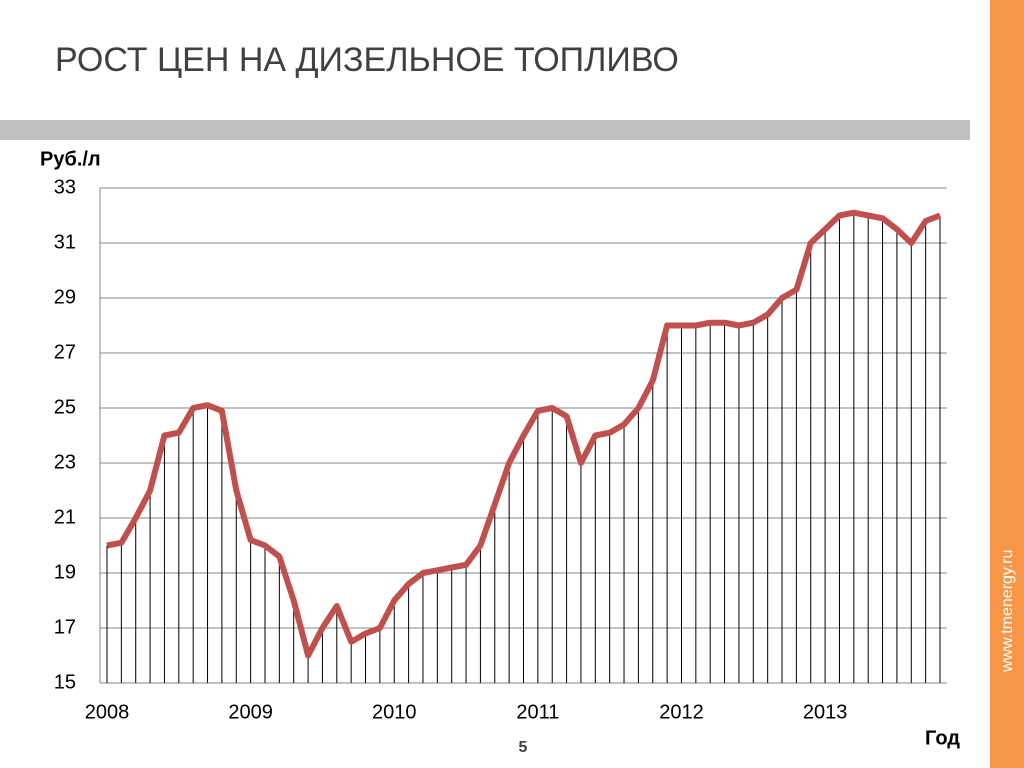  I want to click on x-tick-label: 2011, so click(537, 712).